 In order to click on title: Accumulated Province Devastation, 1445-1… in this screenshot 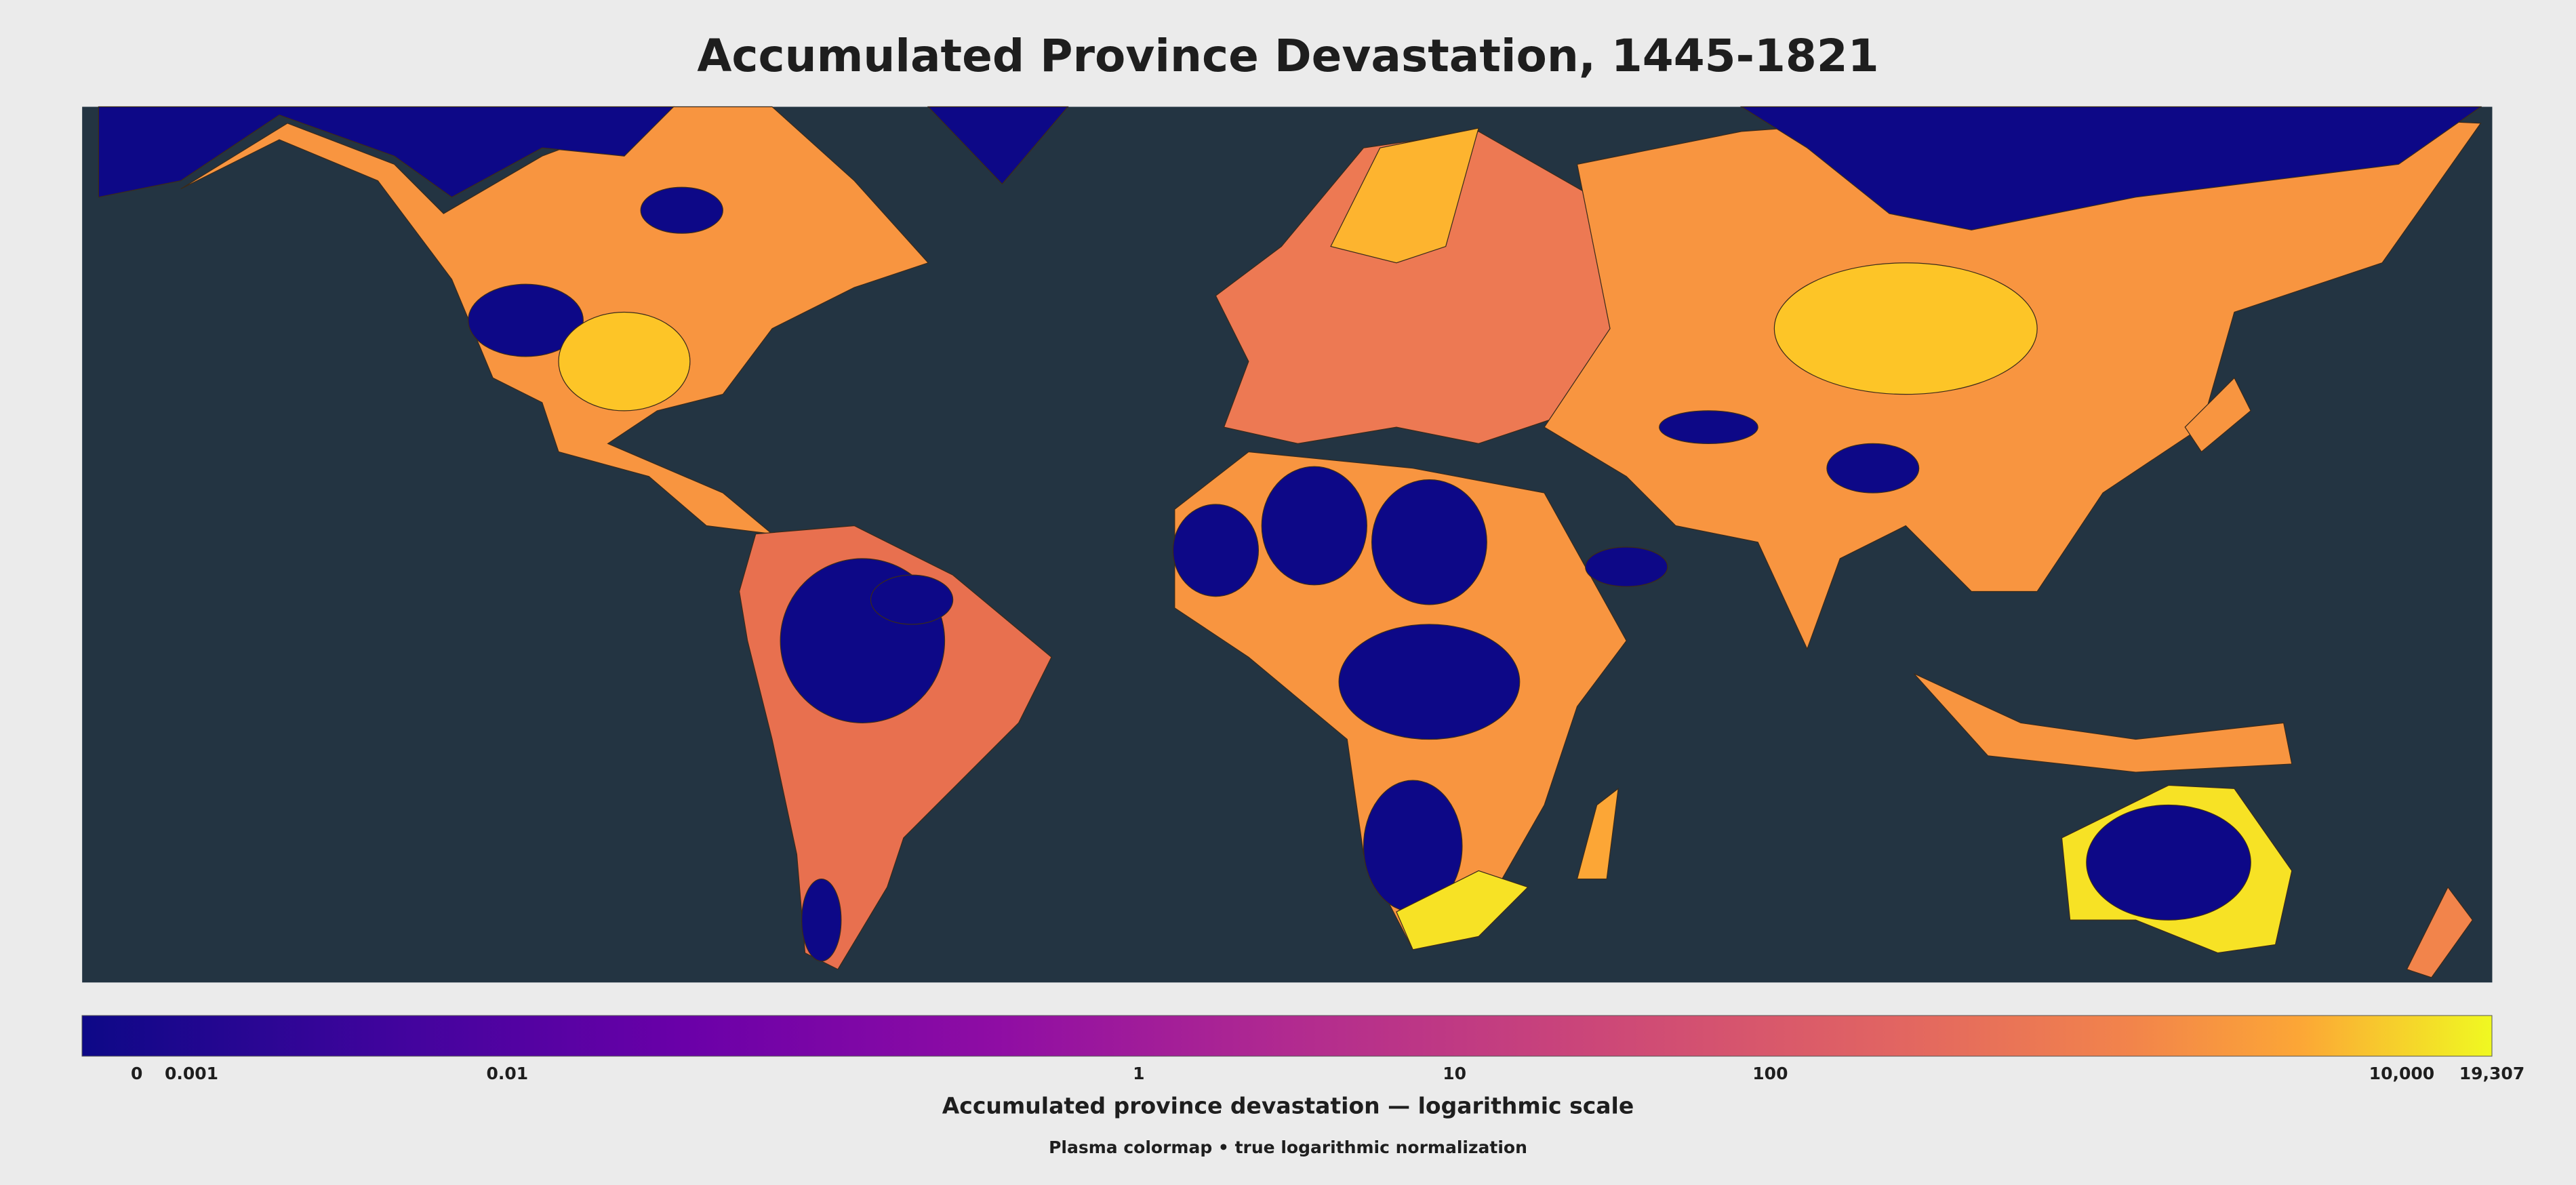, I will do `click(1287, 56)`.